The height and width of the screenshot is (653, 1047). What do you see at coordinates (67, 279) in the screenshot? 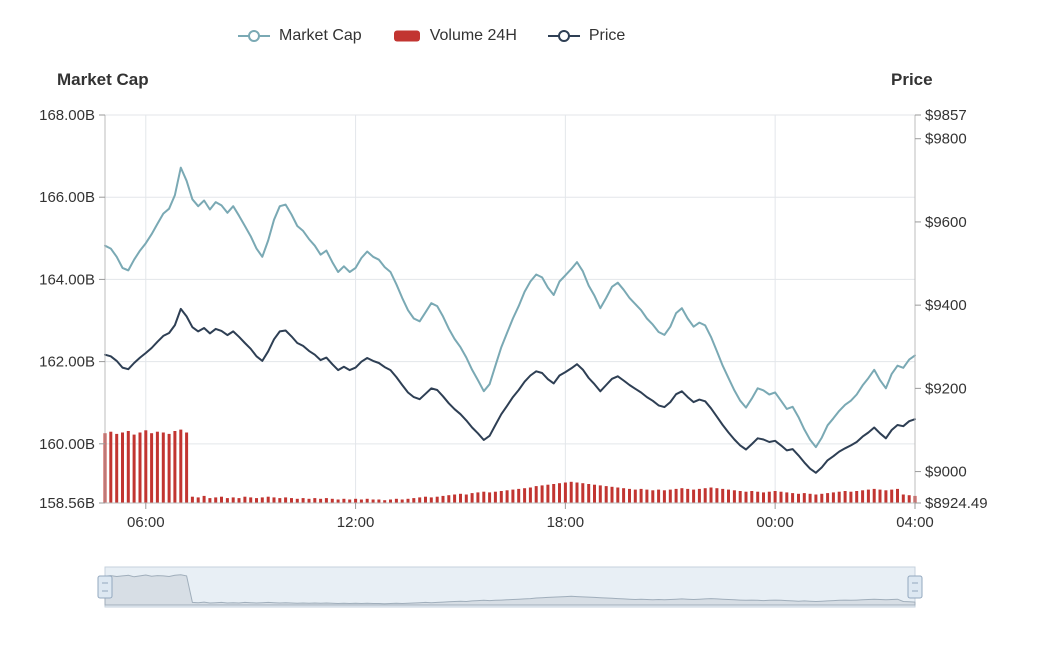
I see `left-axis-label: 164.00B` at bounding box center [67, 279].